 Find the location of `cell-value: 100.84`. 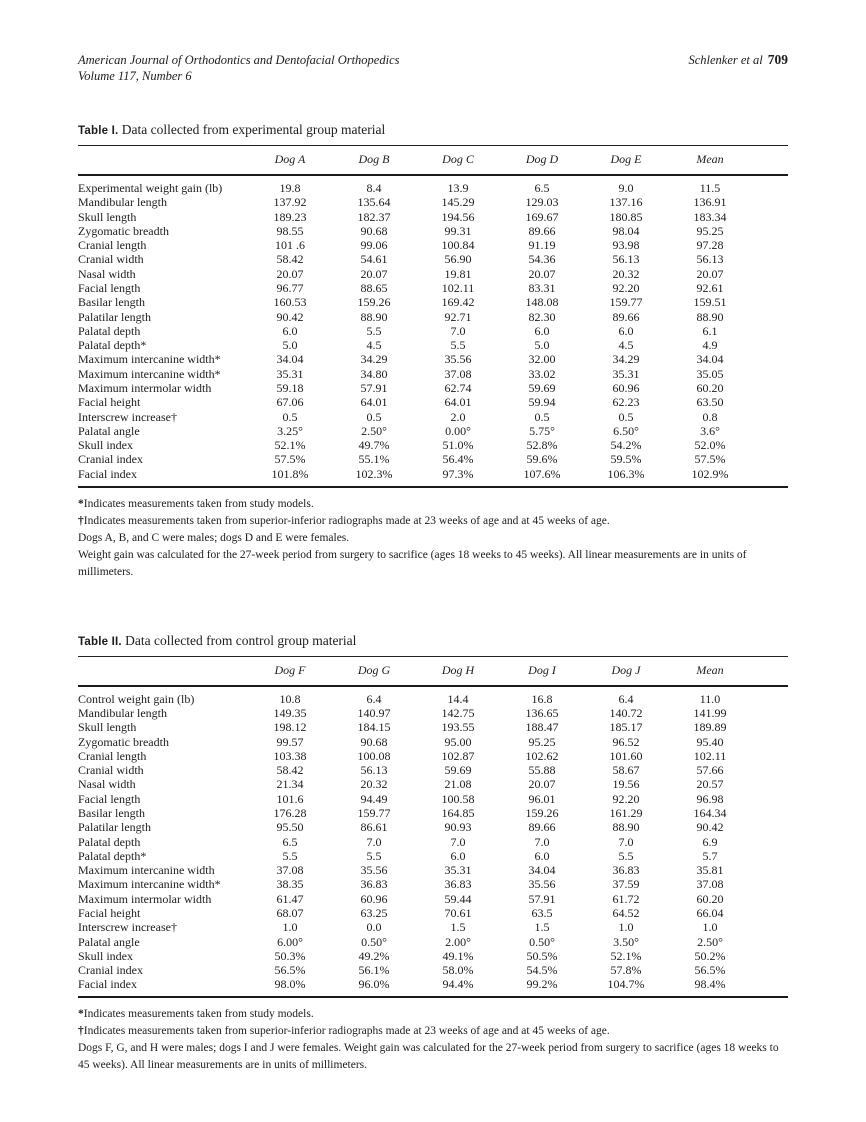

cell-value: 100.84 is located at coordinates (458, 245).